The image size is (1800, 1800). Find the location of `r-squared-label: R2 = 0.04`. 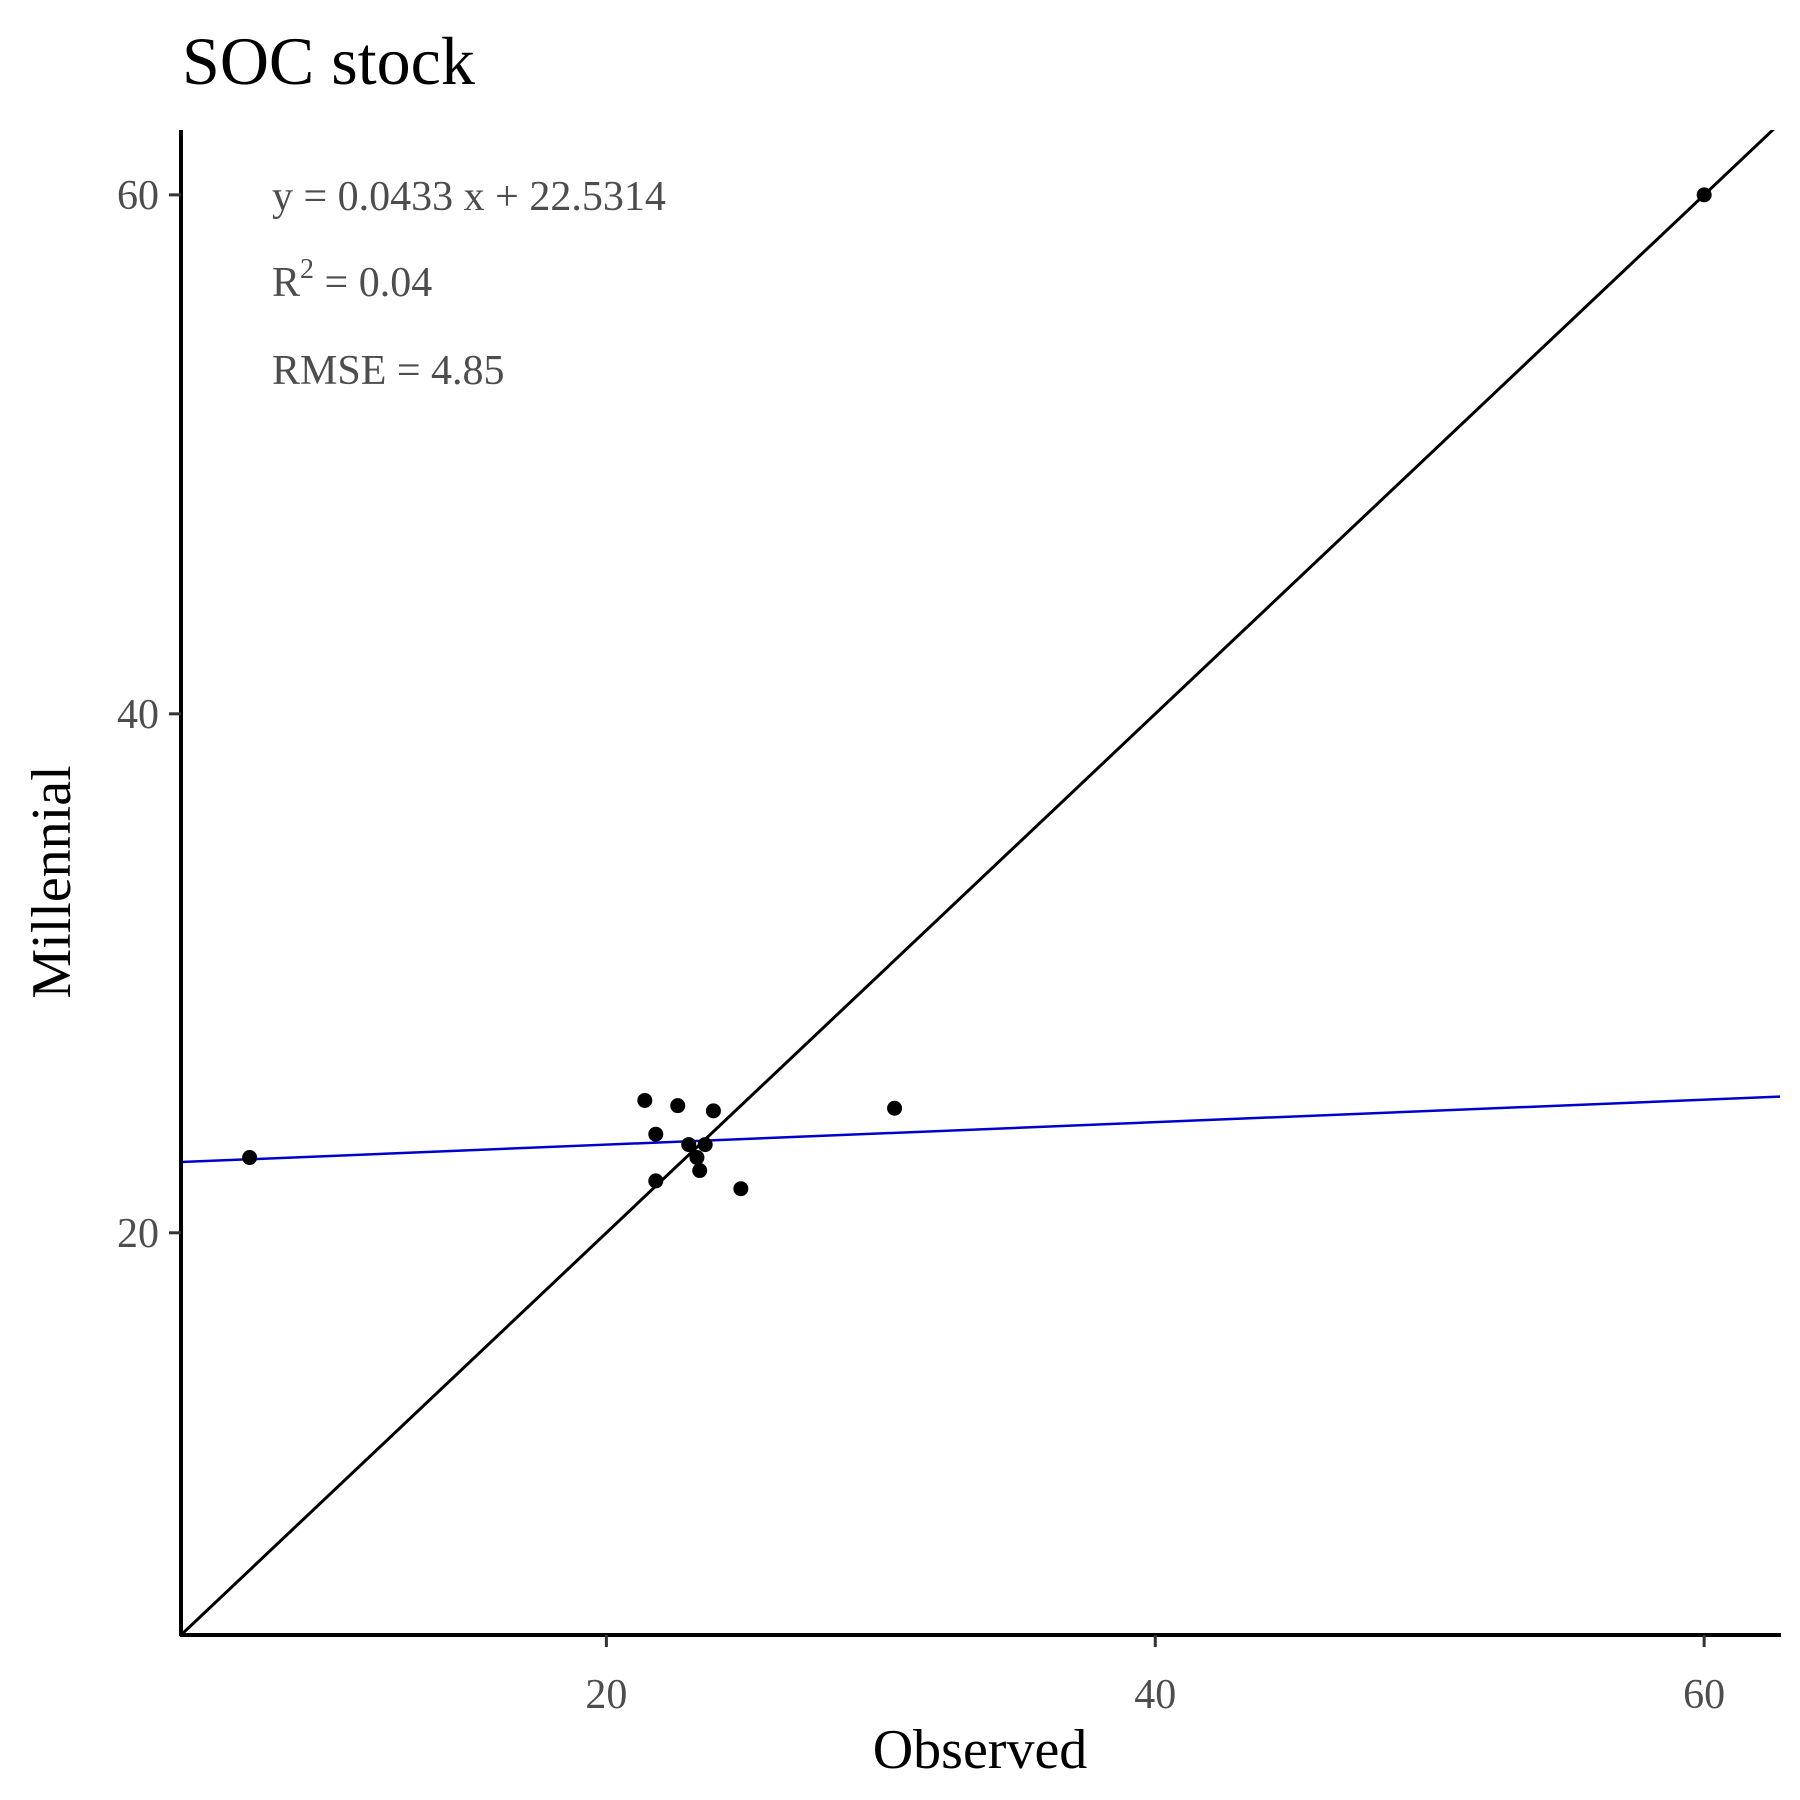

r-squared-label: R2 = 0.04 is located at coordinates (352, 280).